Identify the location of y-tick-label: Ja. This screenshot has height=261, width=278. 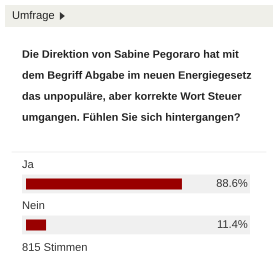
(28, 164).